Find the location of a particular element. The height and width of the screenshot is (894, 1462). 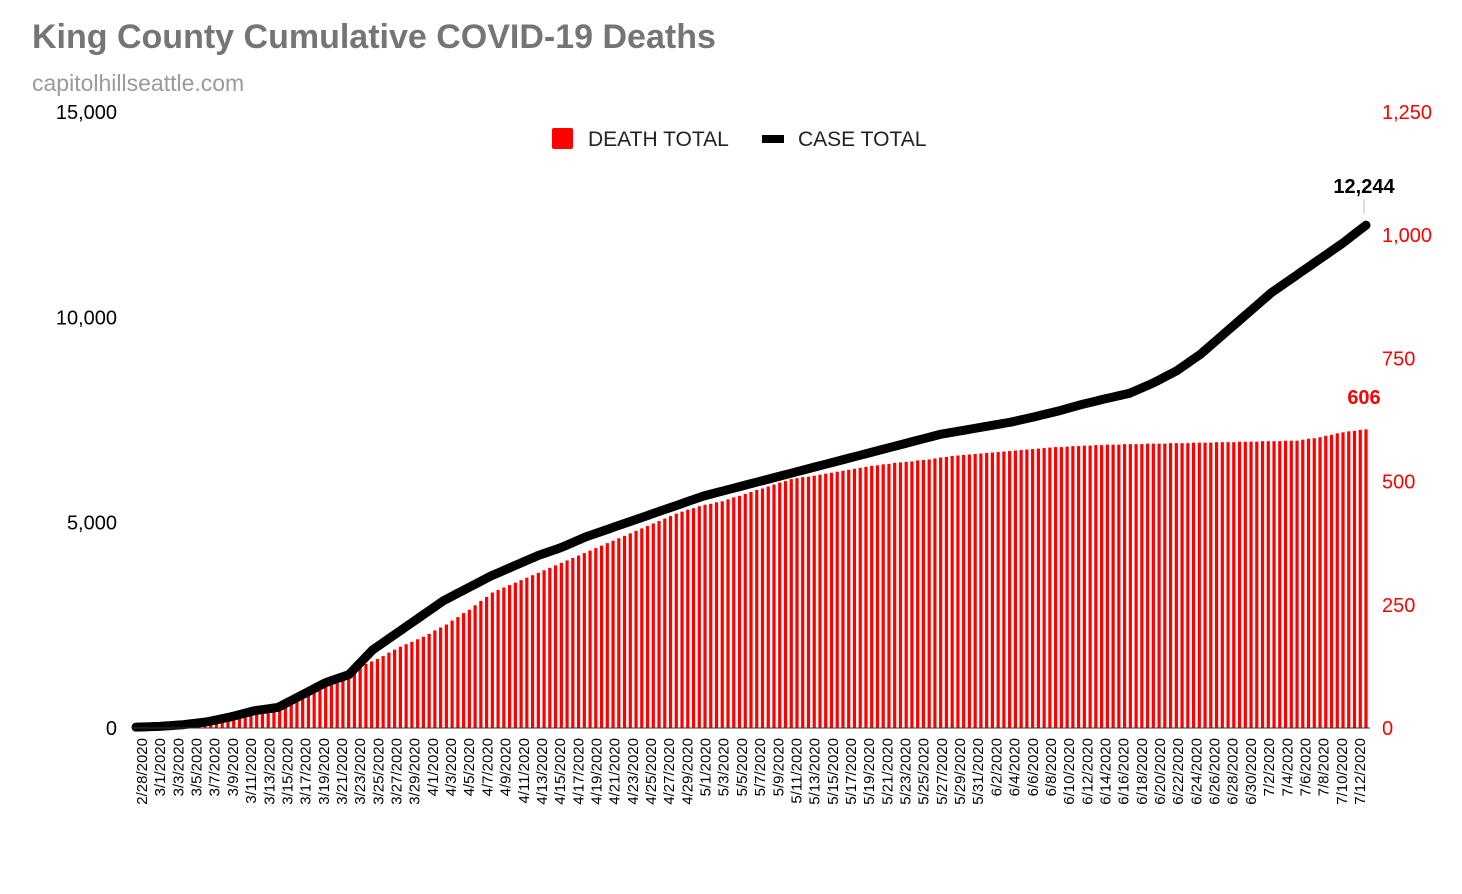

callouts: 12,244 606 is located at coordinates (1364, 292).